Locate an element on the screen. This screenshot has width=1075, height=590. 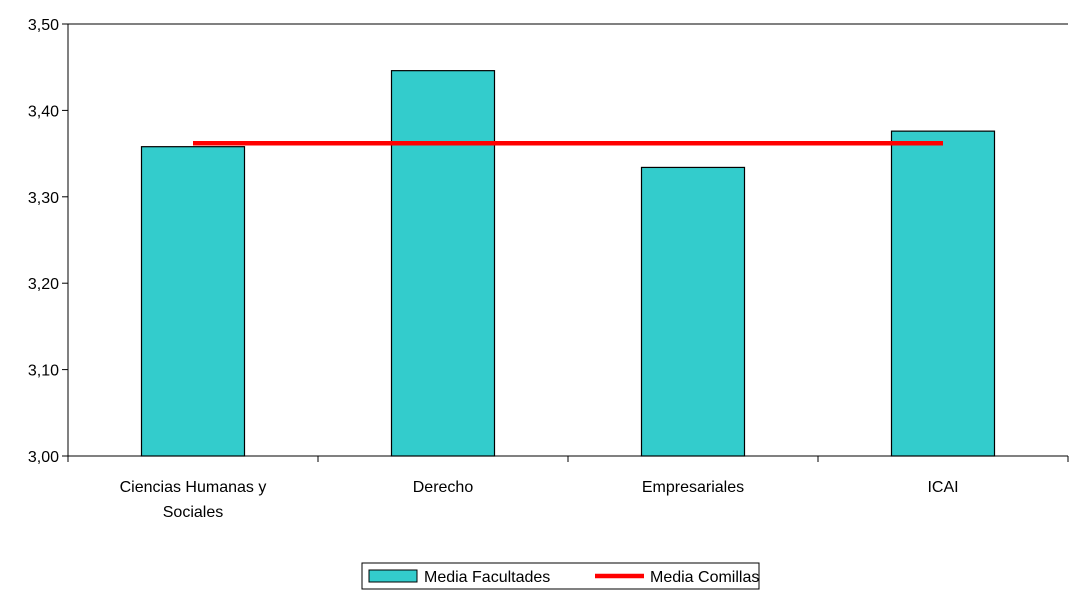
x-tick-label: Empresariales is located at coordinates (693, 487).